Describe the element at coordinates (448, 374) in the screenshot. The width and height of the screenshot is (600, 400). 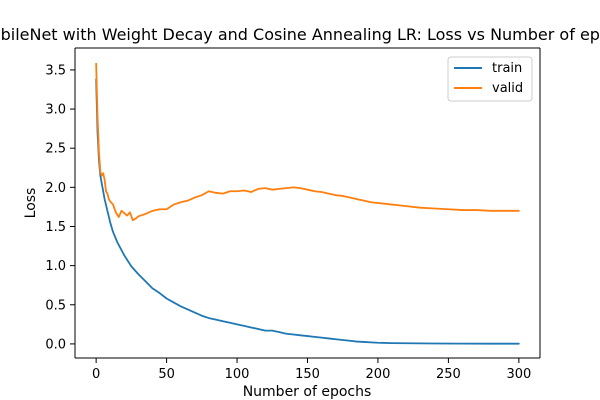
I see `x-tick-label: 250` at that location.